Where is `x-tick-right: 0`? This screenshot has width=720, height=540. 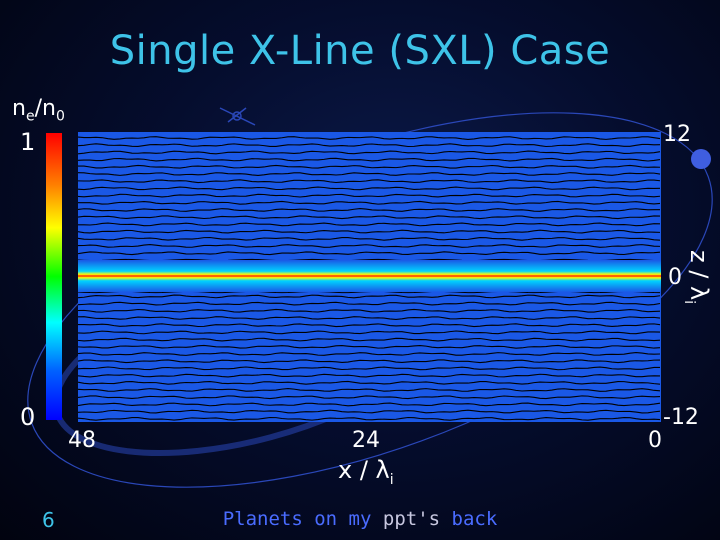
x-tick-right: 0 is located at coordinates (655, 440).